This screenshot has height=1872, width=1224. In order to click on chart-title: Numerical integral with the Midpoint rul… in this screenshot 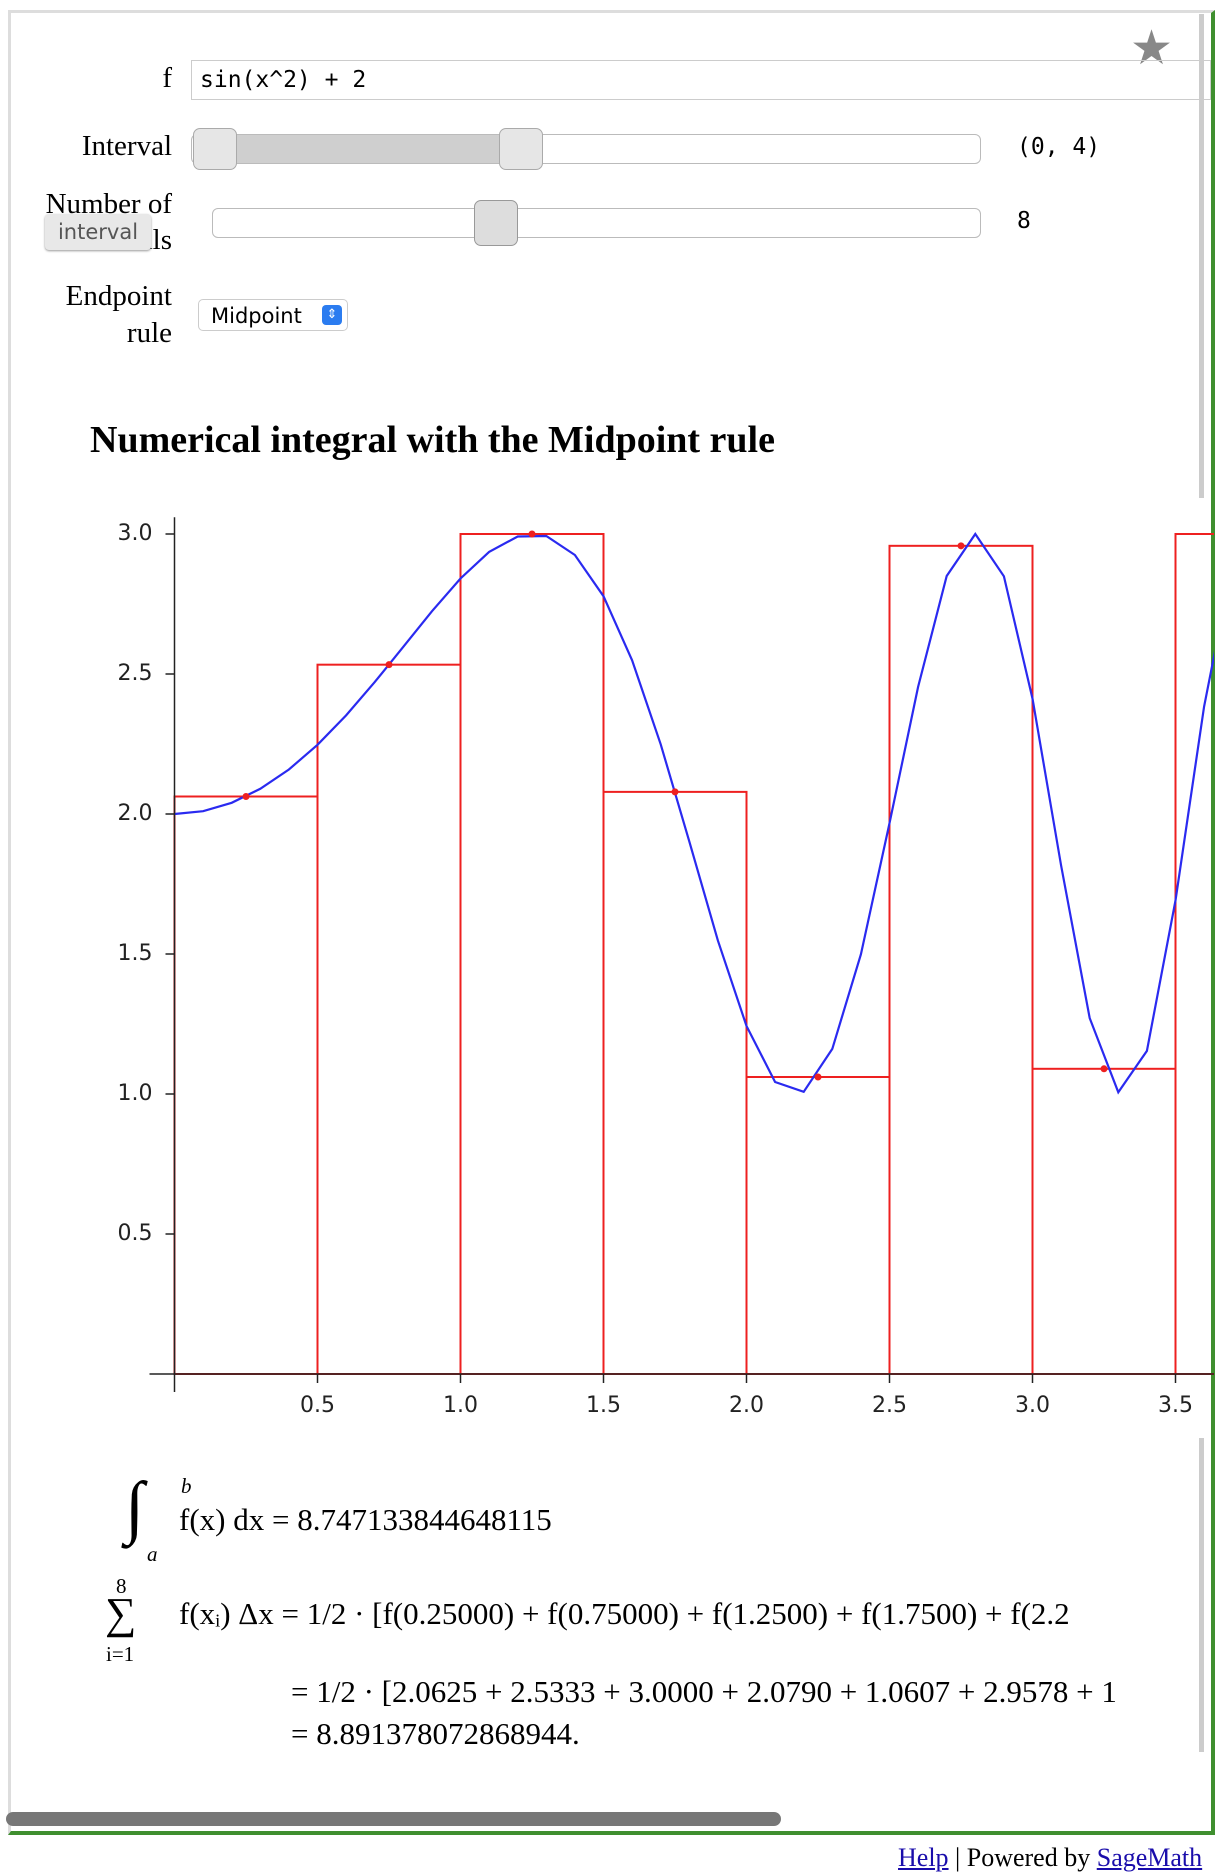, I will do `click(432, 440)`.